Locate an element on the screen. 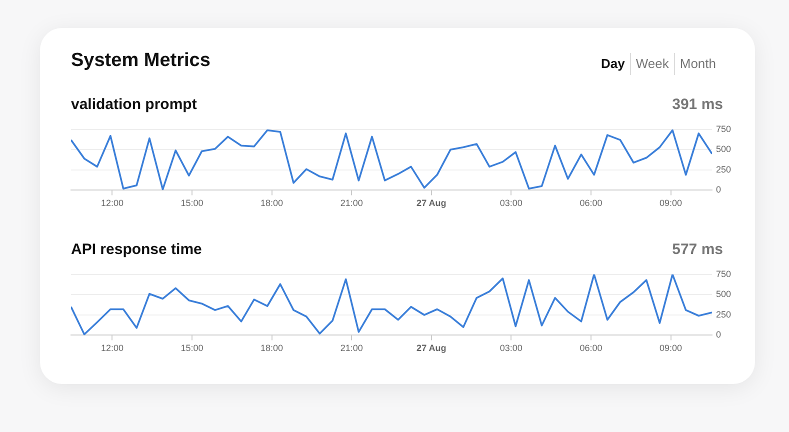 Image resolution: width=789 pixels, height=432 pixels. chart-title: API response time is located at coordinates (136, 249).